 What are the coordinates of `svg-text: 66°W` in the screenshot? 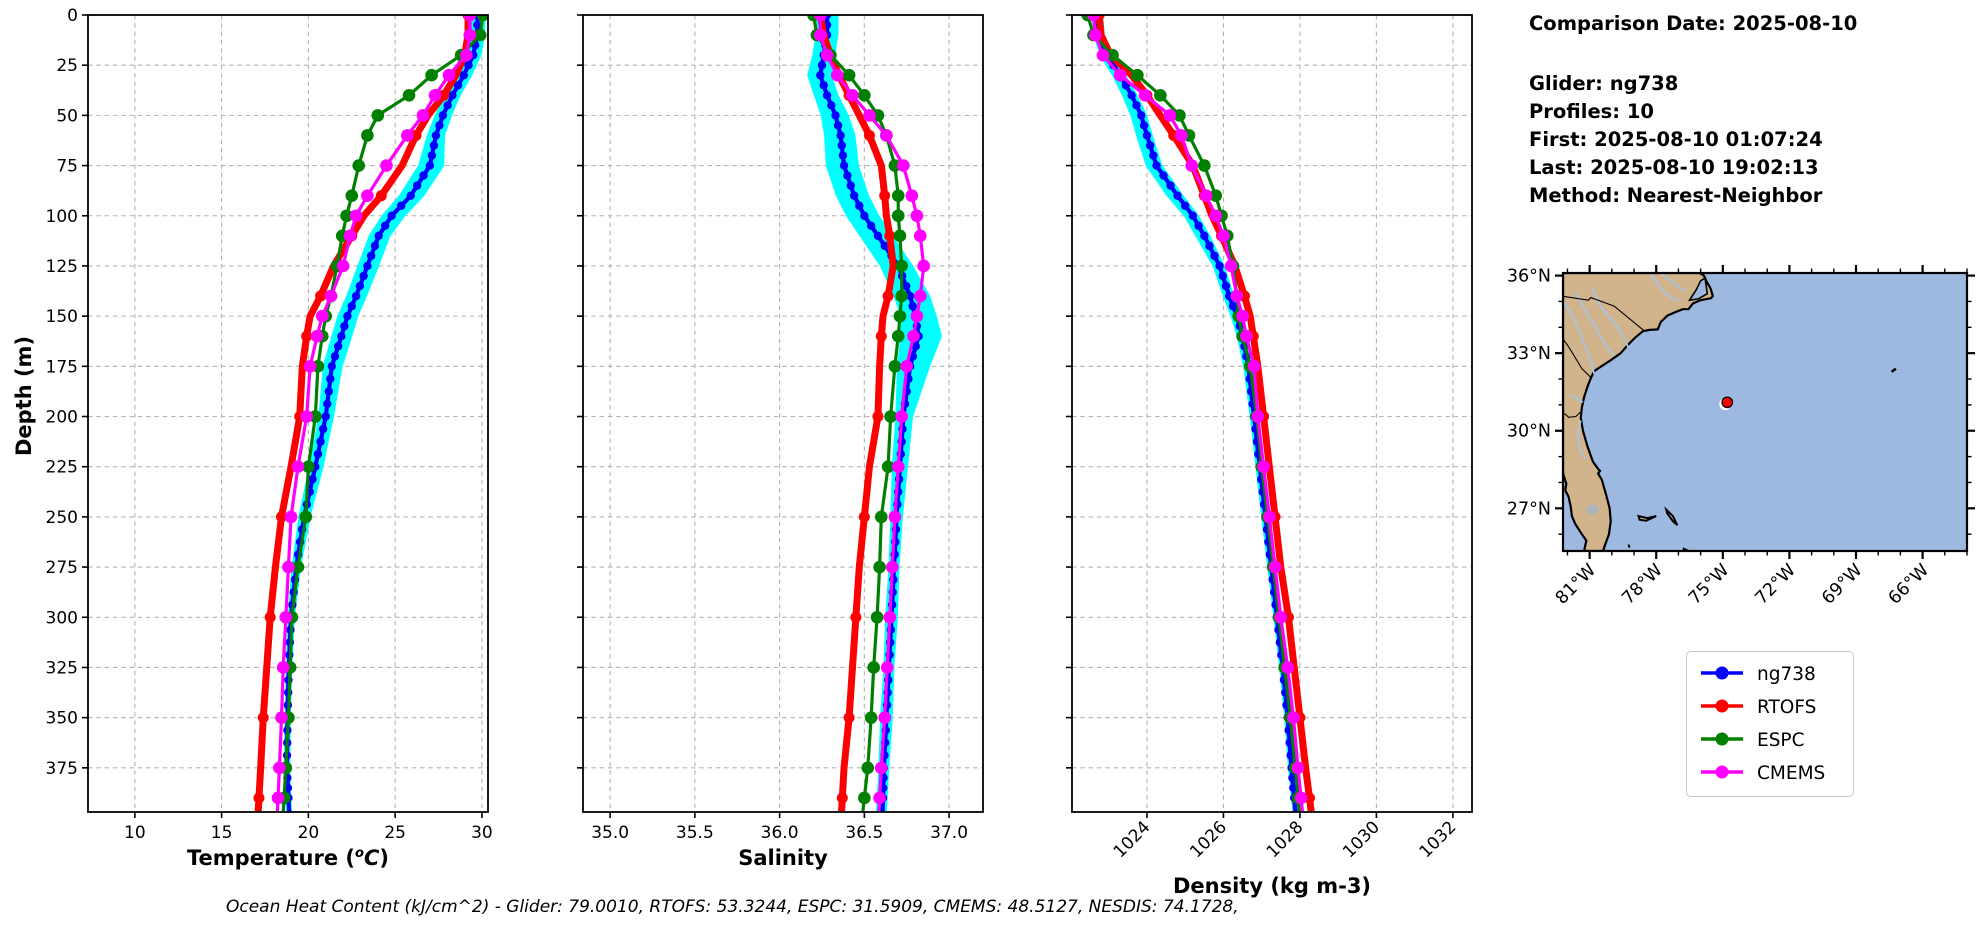 It's located at (1909, 584).